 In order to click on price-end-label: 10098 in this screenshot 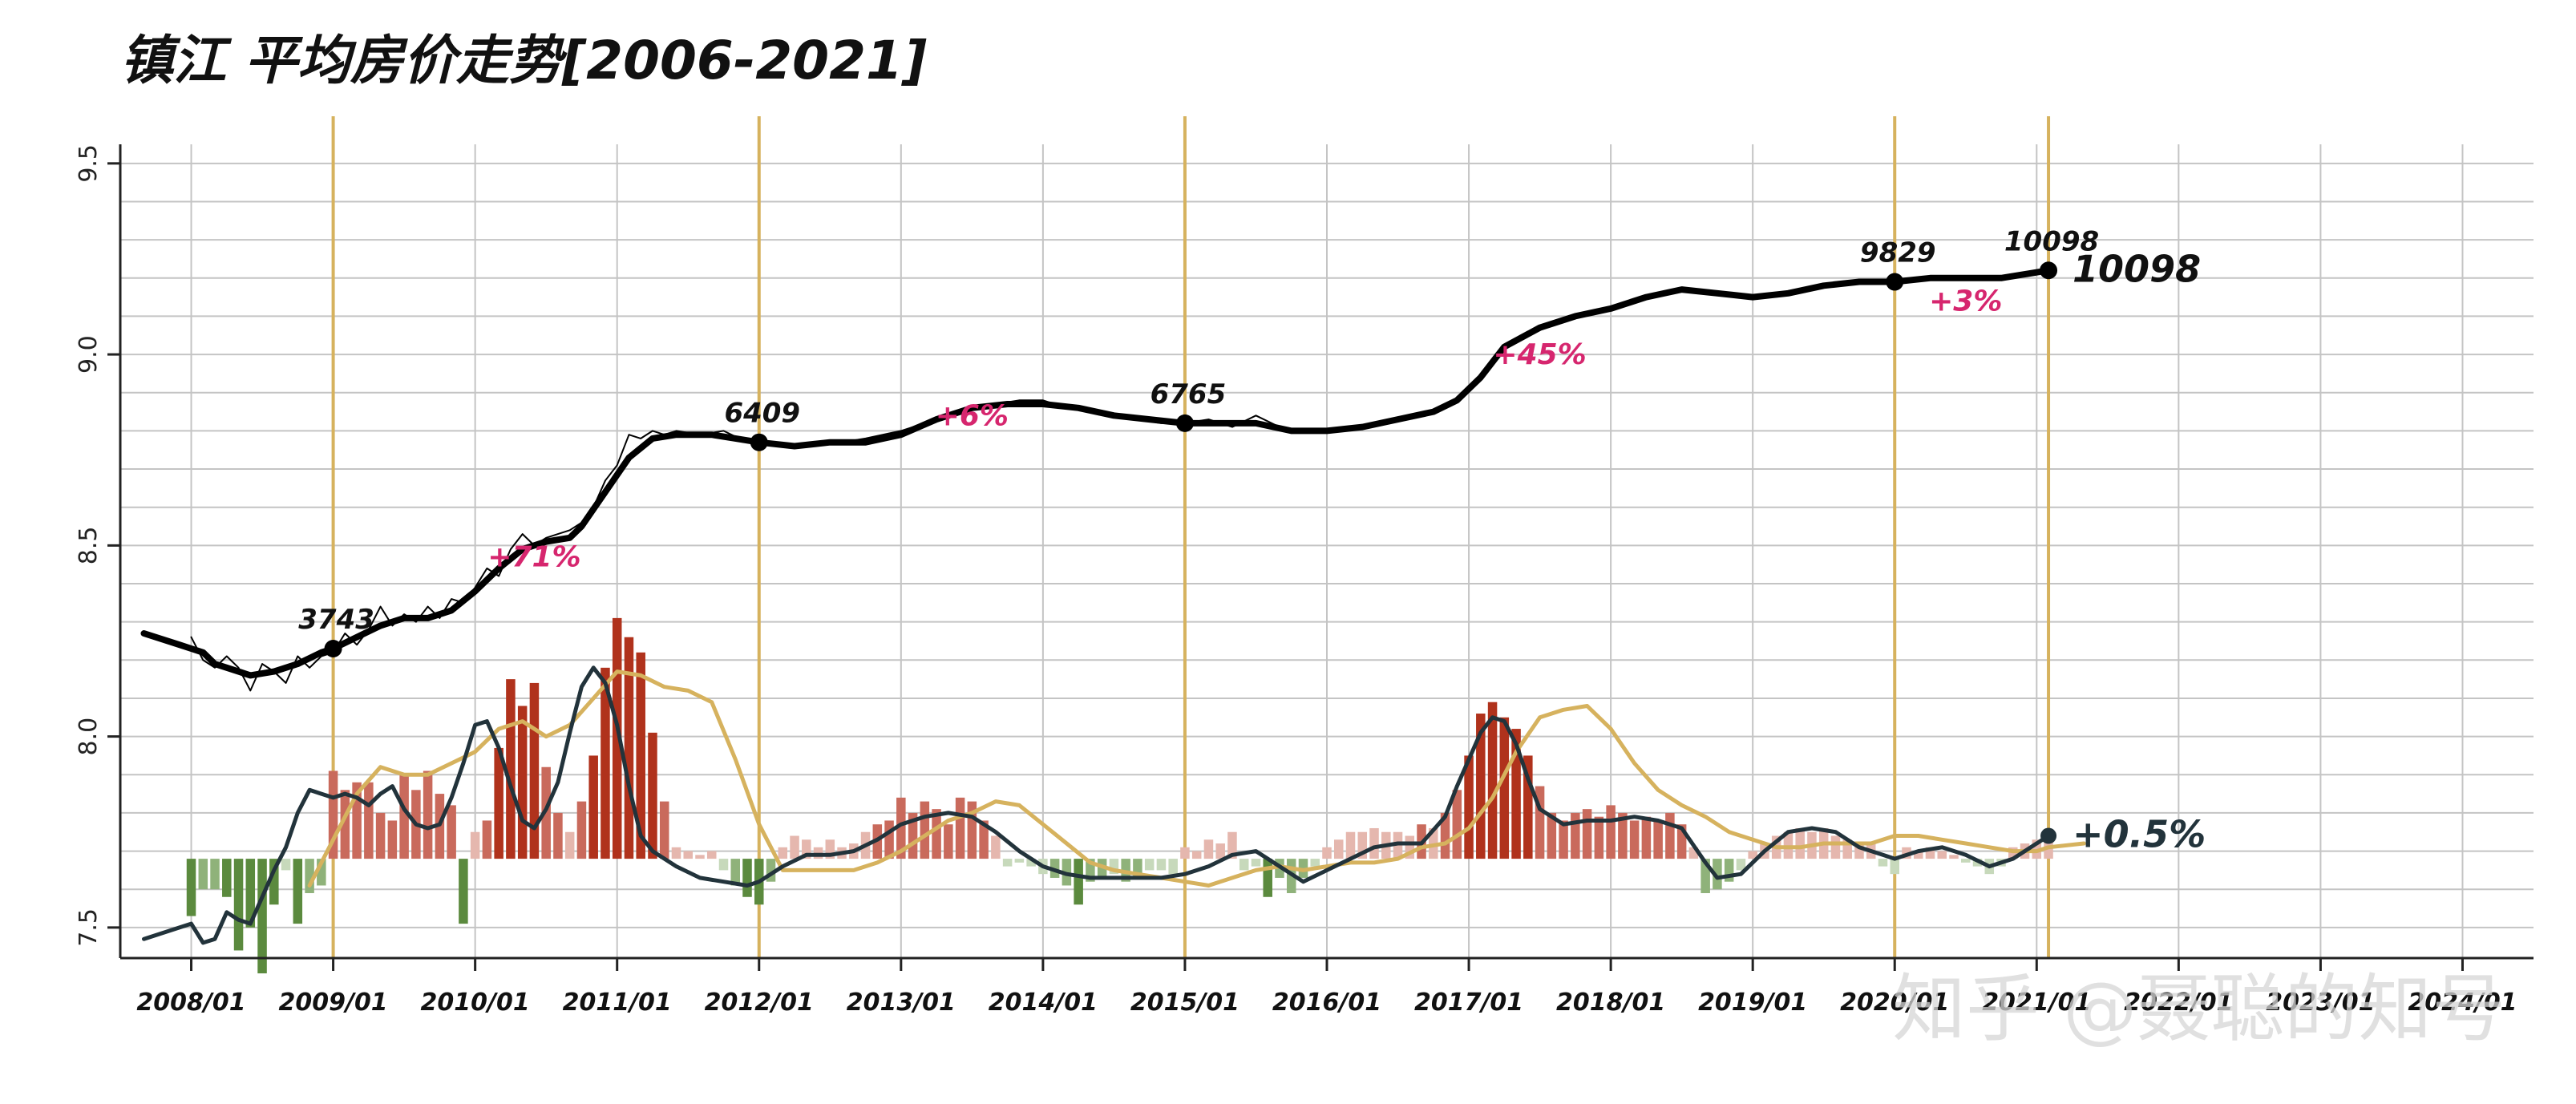, I will do `click(2137, 268)`.